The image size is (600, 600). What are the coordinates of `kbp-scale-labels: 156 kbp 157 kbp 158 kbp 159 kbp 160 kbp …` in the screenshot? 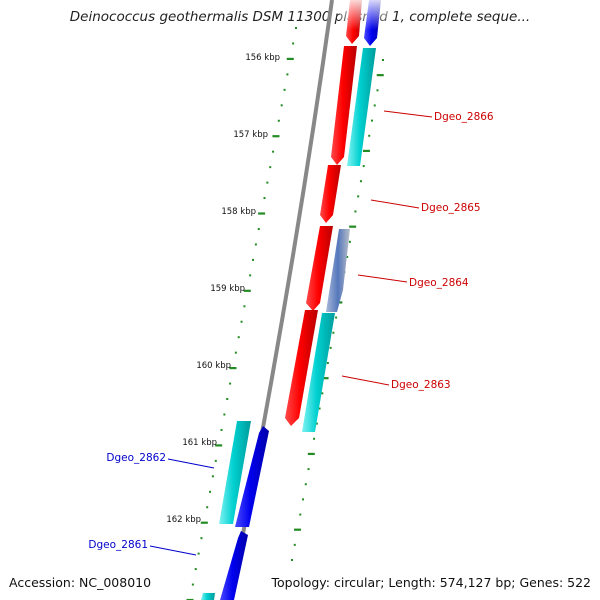 It's located at (223, 289).